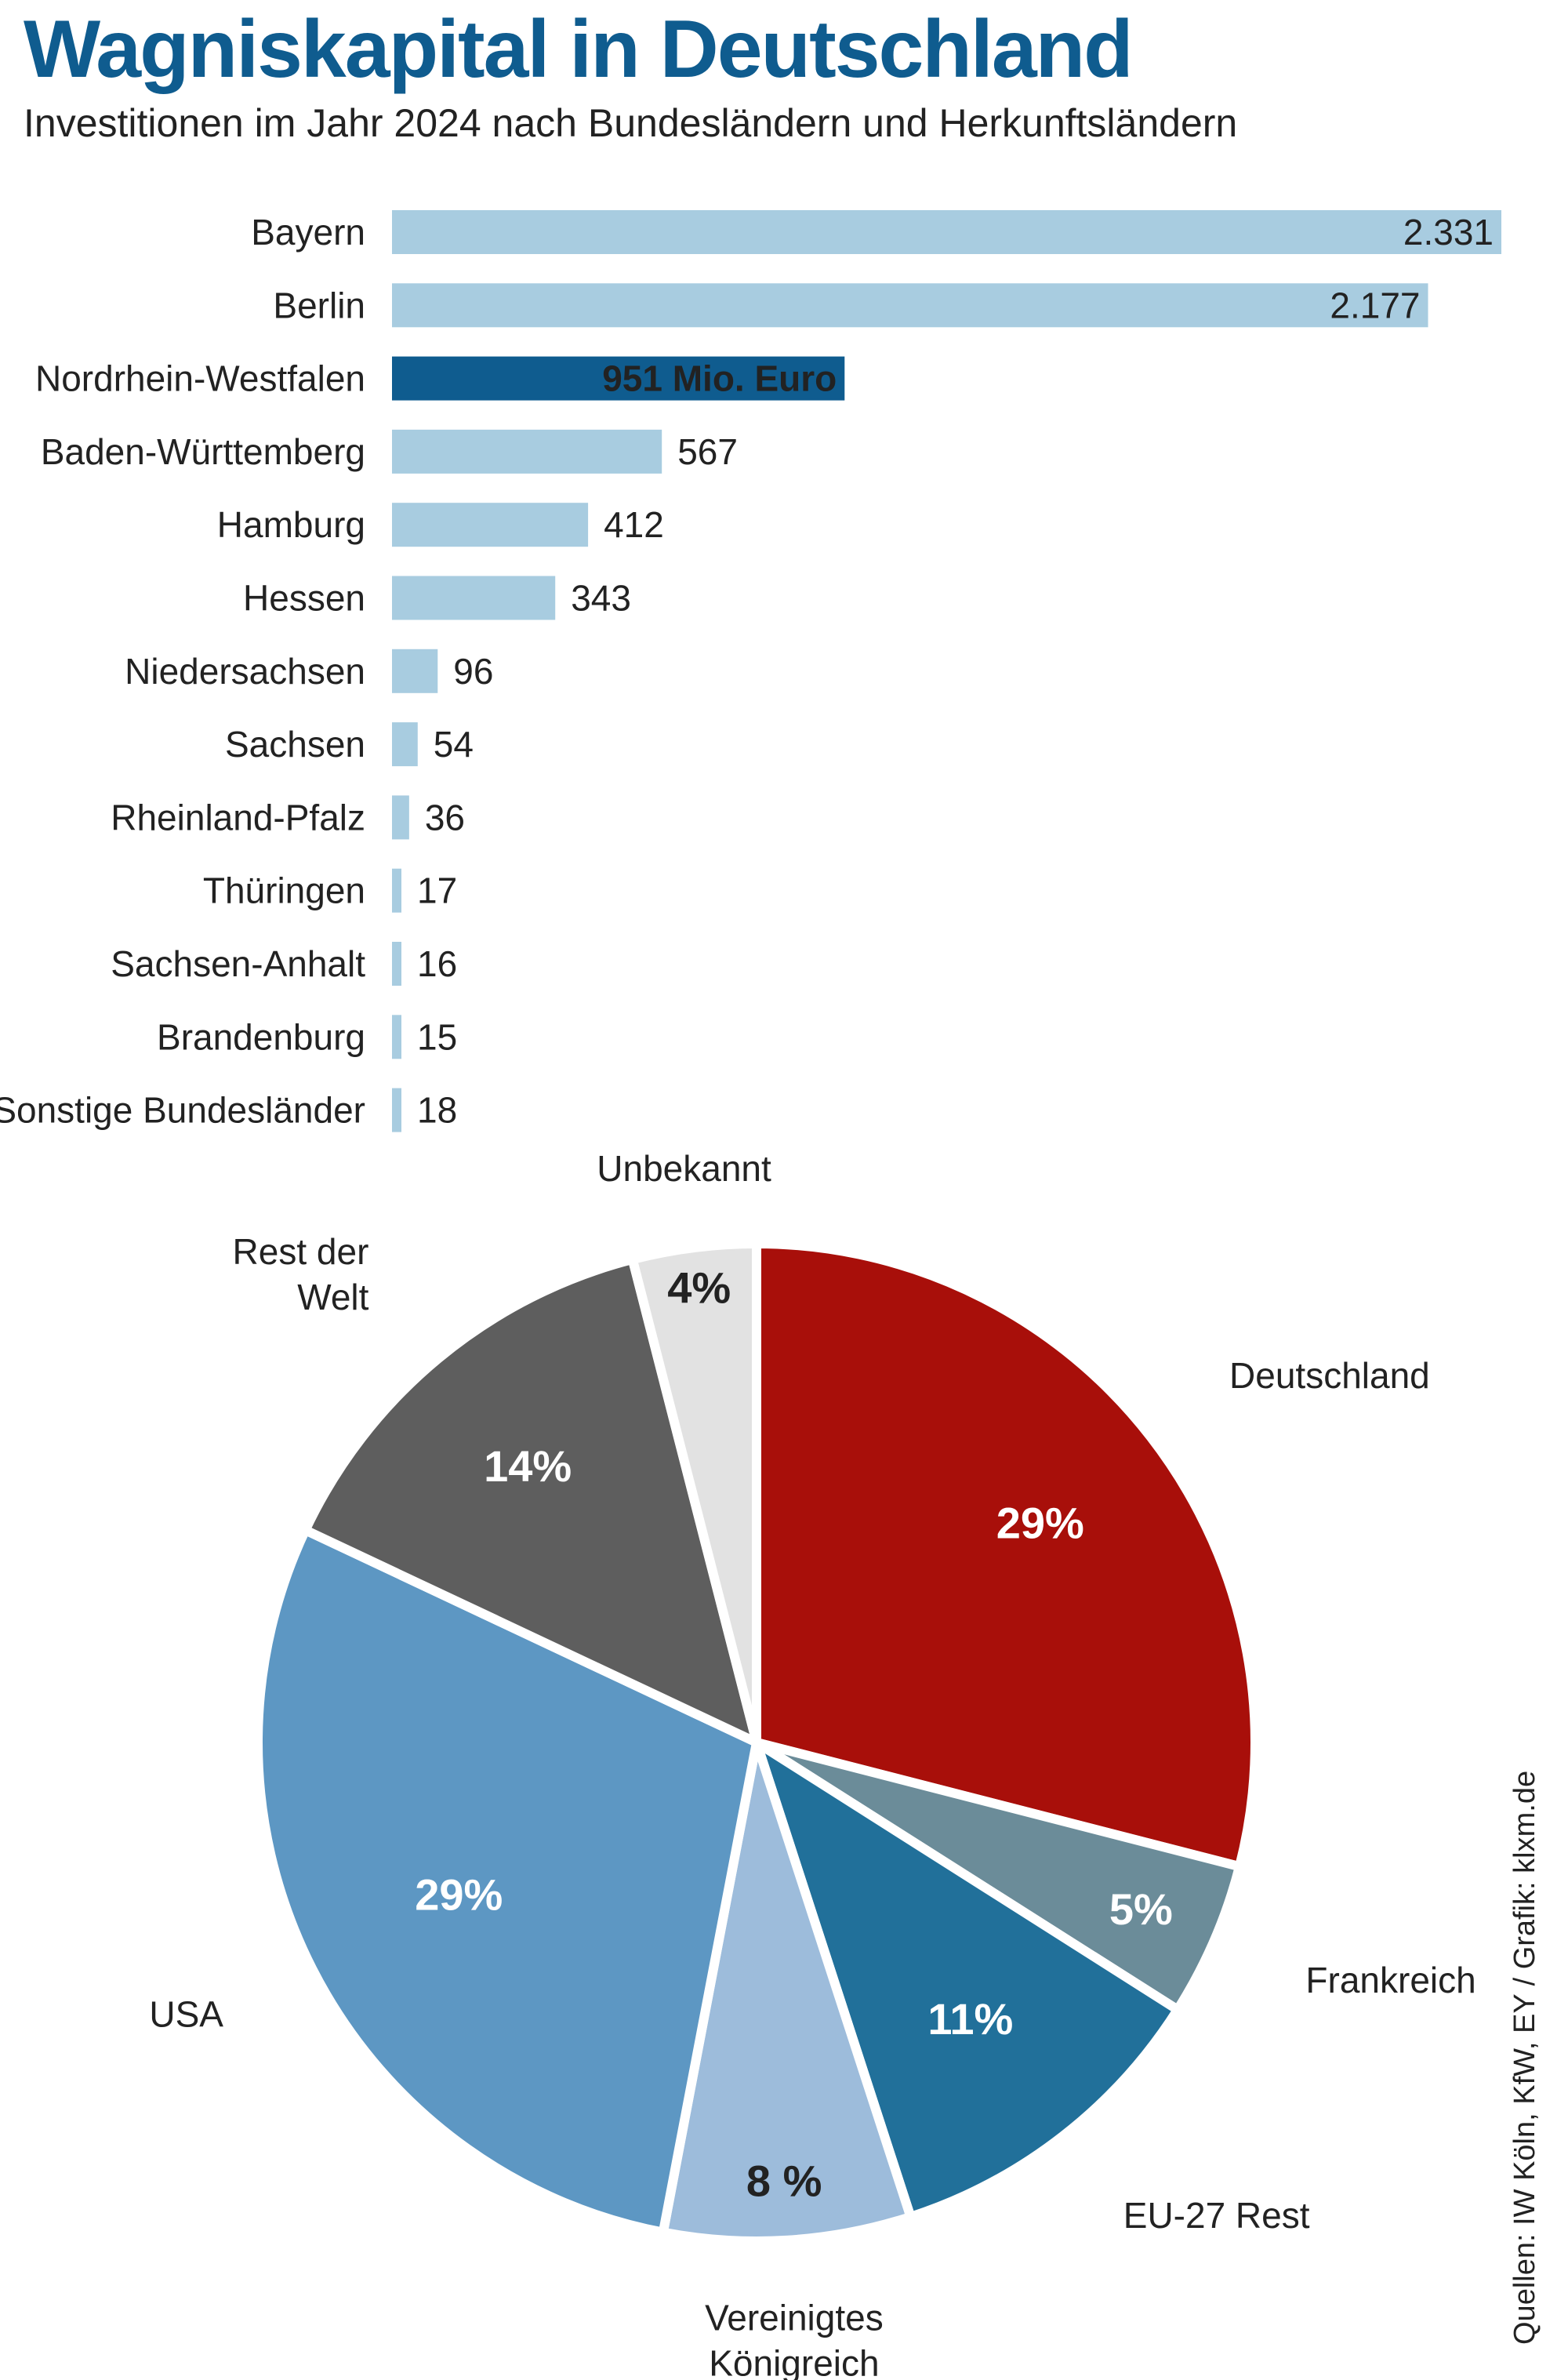 This screenshot has width=1568, height=2380. What do you see at coordinates (530, 1501) in the screenshot?
I see `pie-slice-rest-der-welt` at bounding box center [530, 1501].